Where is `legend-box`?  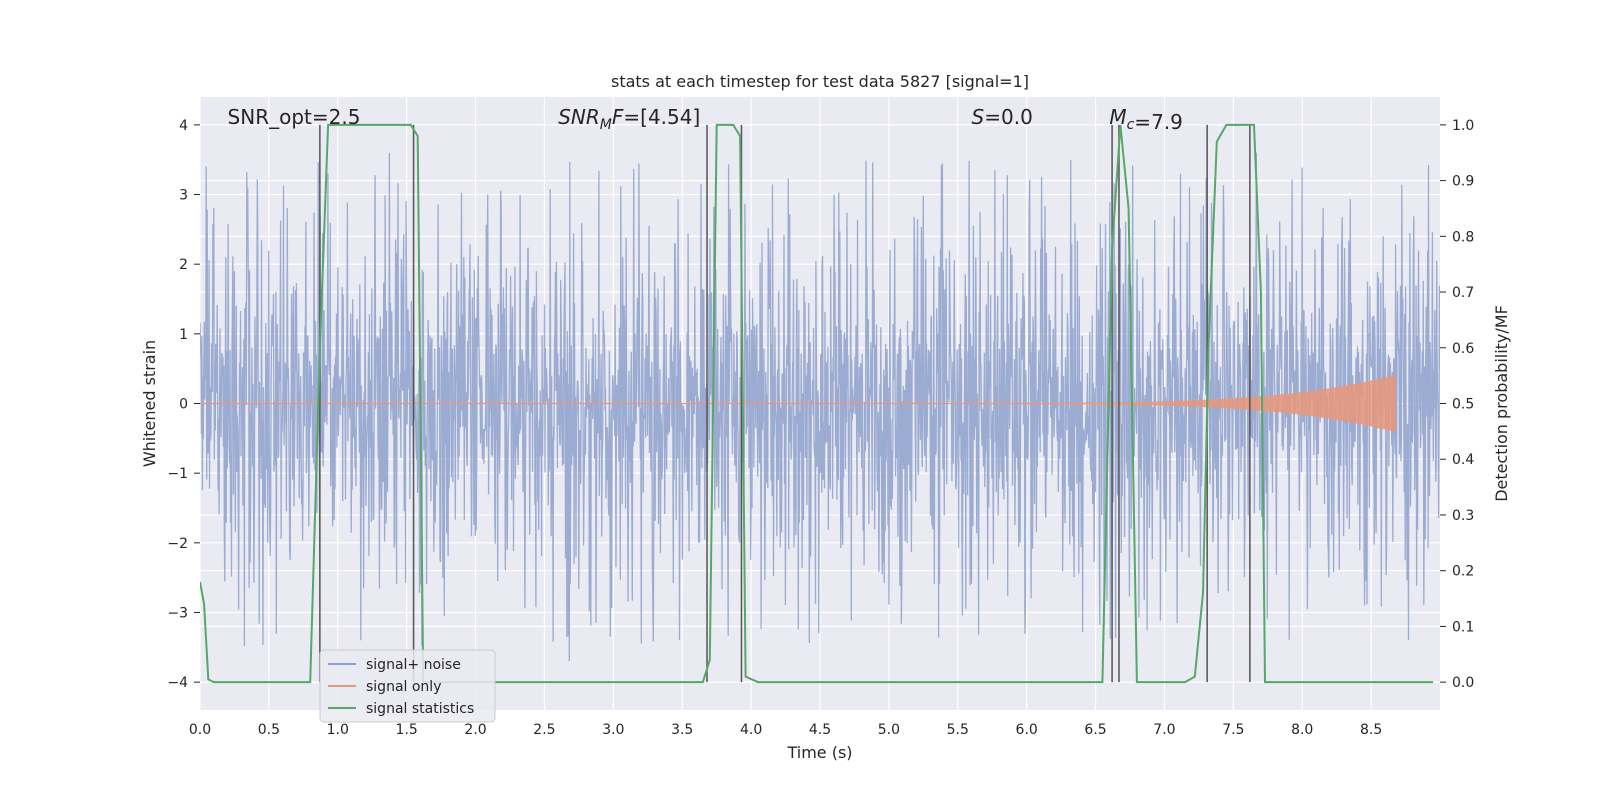
legend-box is located at coordinates (407, 686).